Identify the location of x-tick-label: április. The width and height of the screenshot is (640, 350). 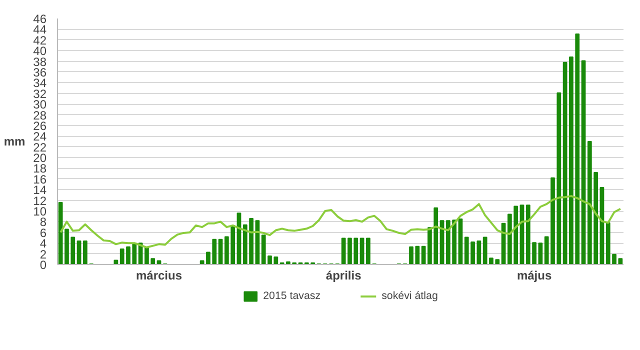
(344, 275).